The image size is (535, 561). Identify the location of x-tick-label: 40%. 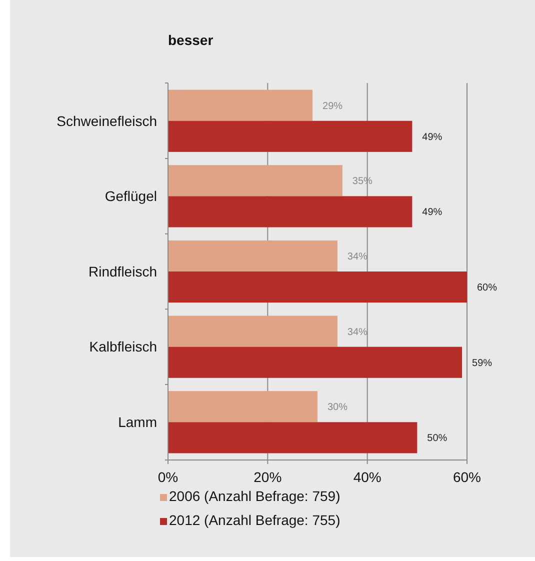
(367, 477).